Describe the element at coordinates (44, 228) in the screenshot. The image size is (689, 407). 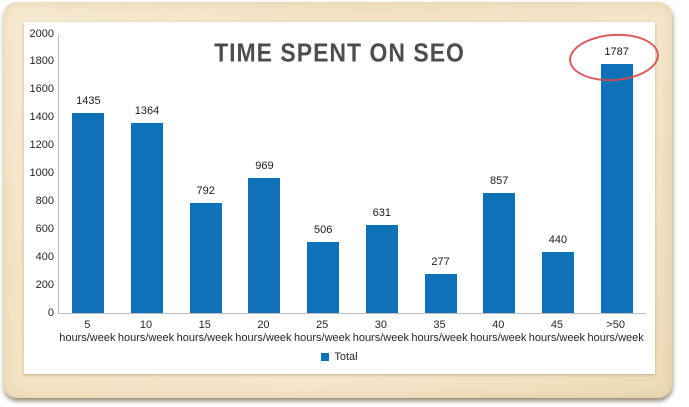
I see `y-tick-label: 600` at that location.